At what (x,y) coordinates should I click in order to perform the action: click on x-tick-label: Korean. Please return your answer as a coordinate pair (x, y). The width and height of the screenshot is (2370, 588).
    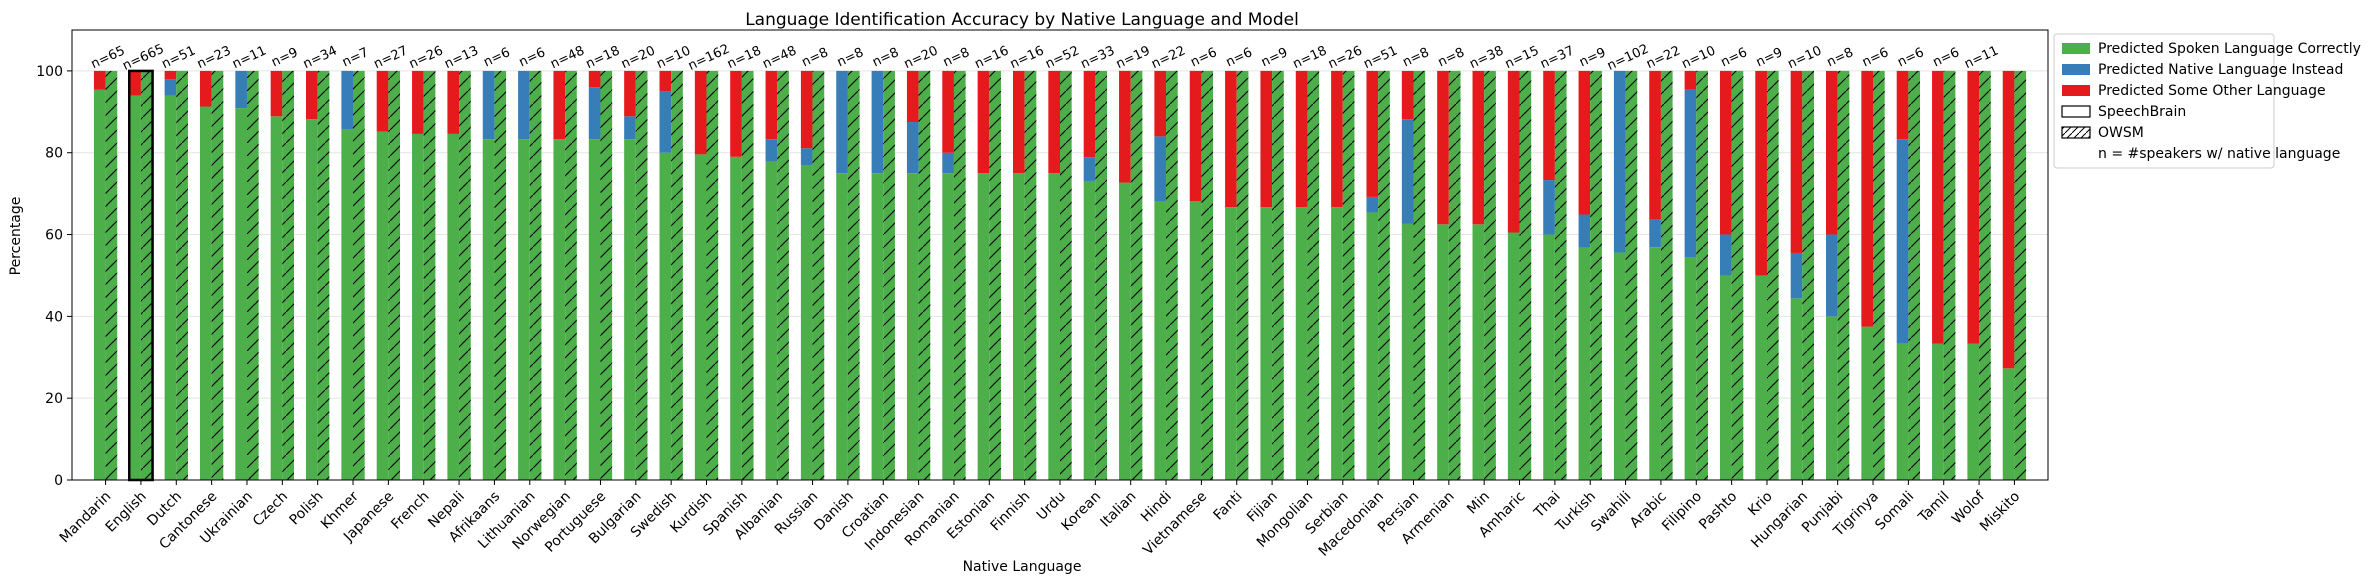
    Looking at the image, I should click on (1082, 512).